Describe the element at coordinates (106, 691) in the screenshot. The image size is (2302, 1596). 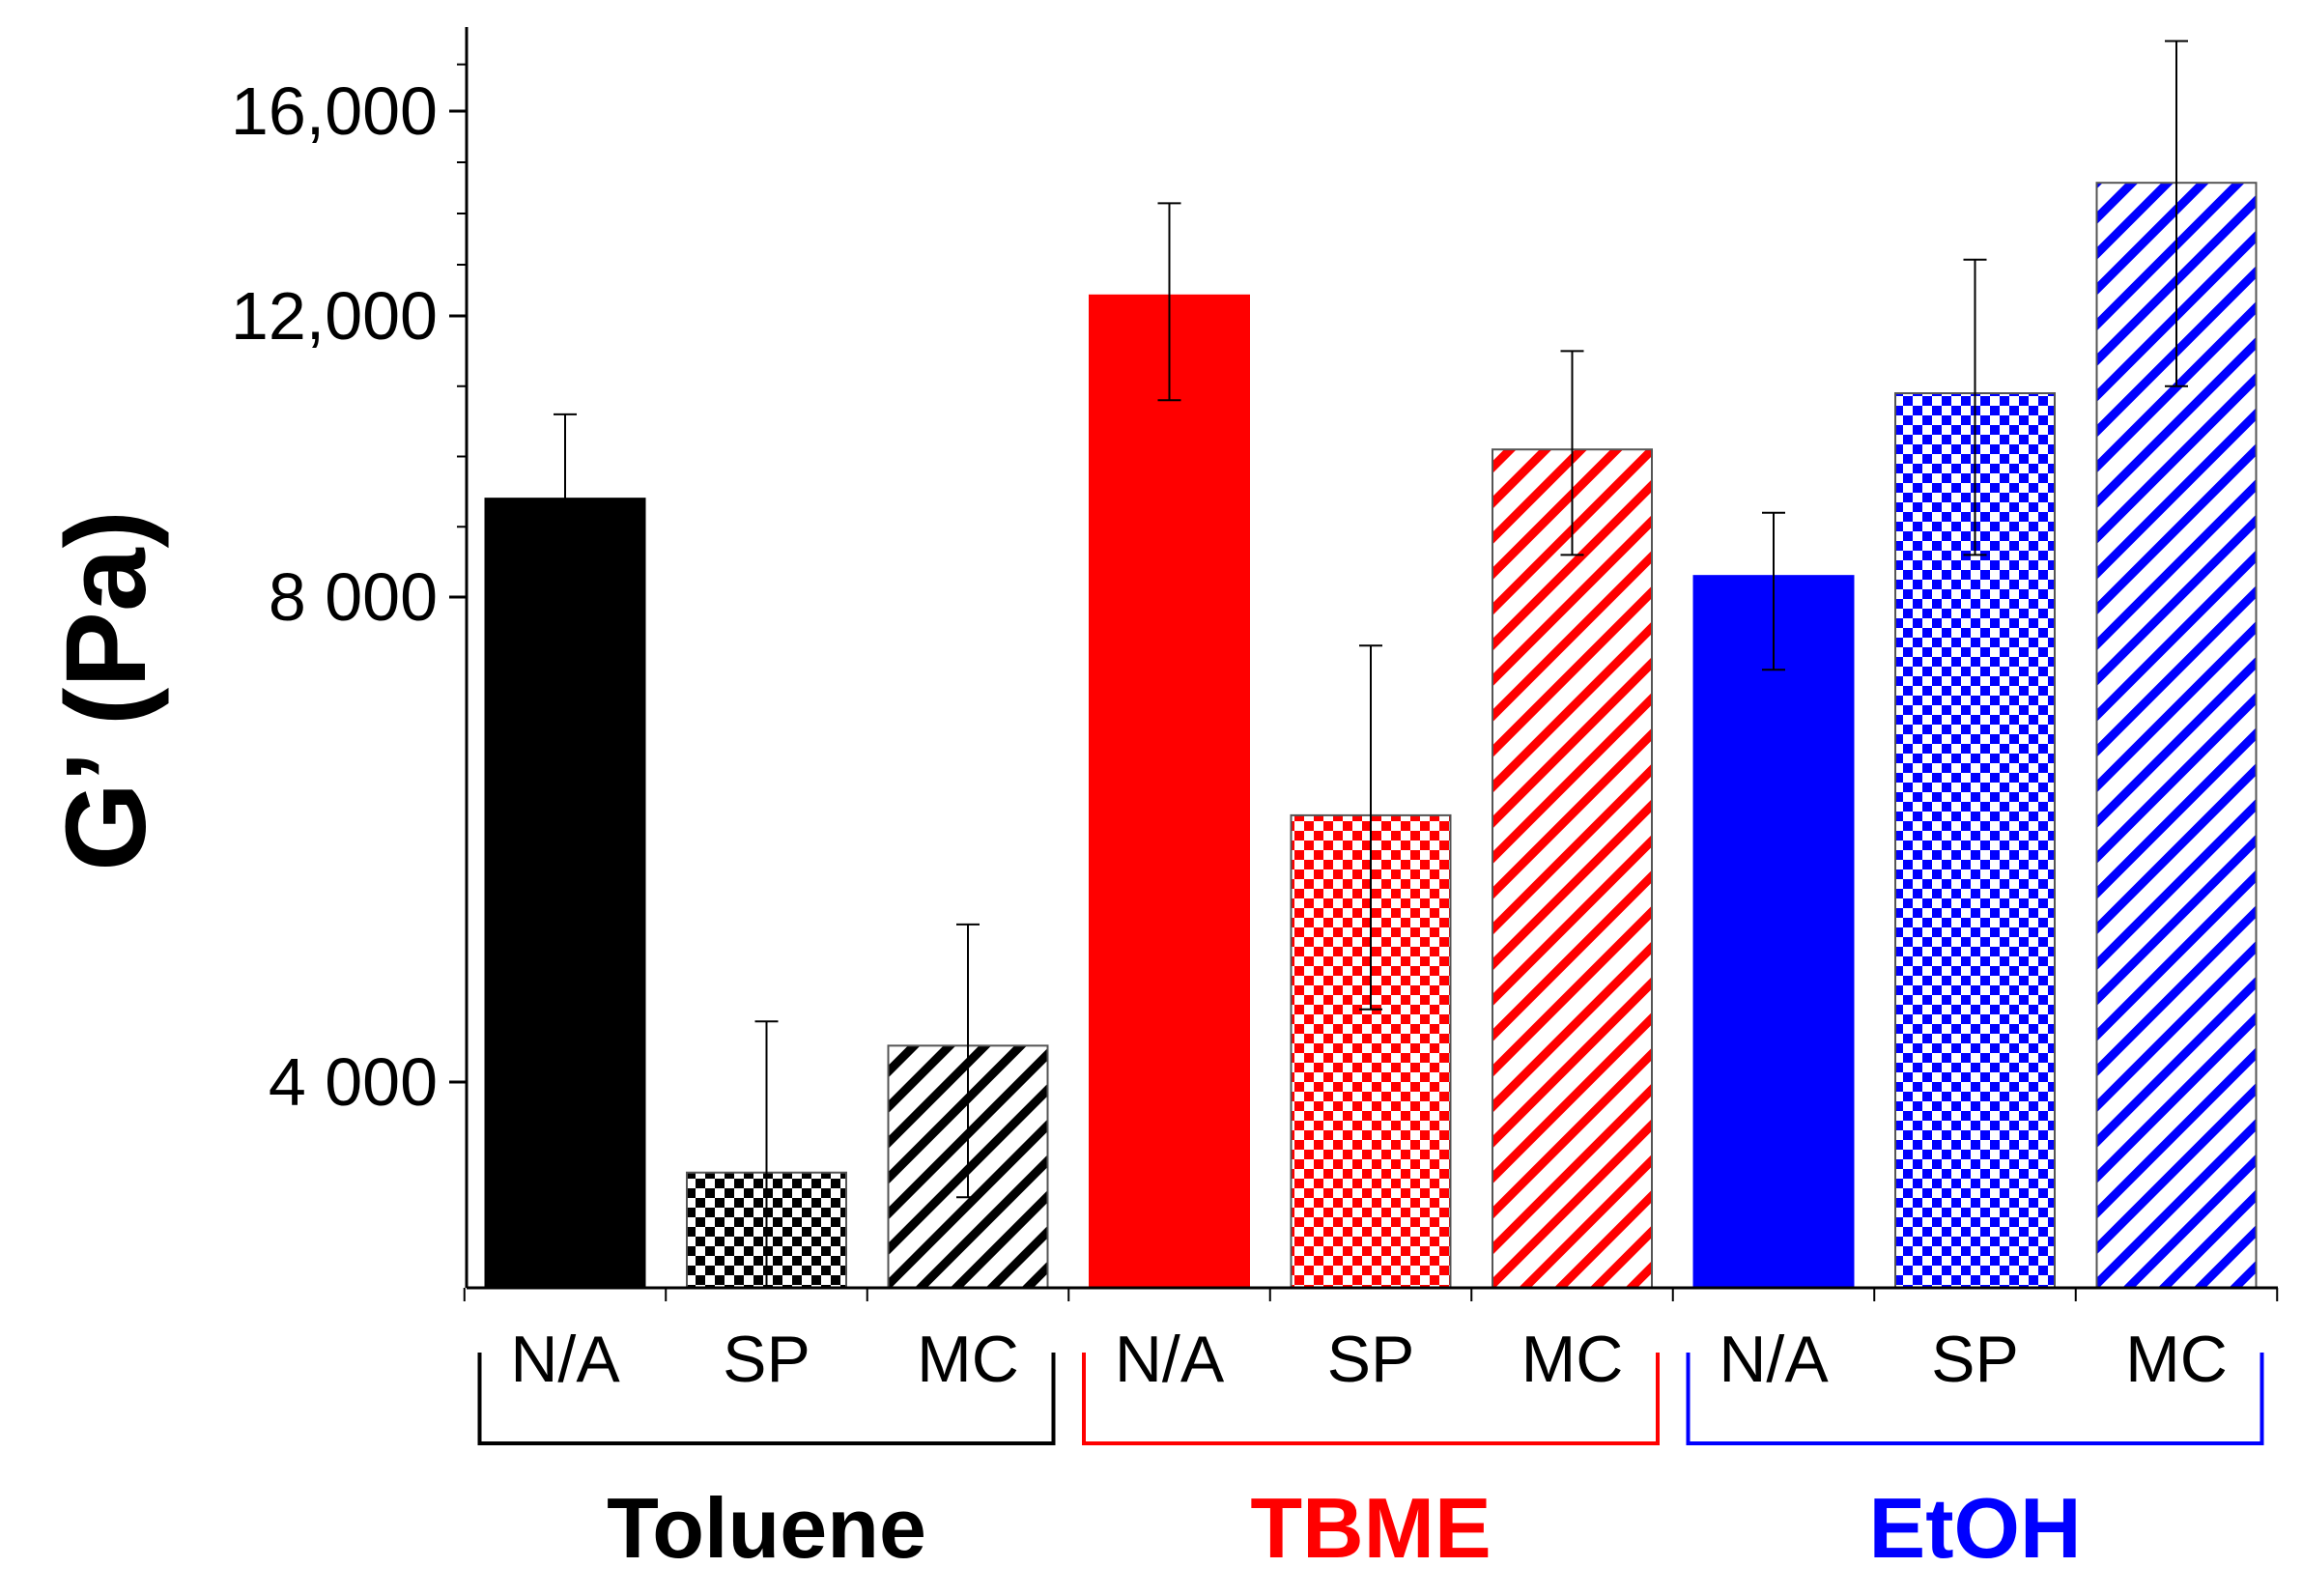
I see `y-axis-title: G’ (Pa)` at that location.